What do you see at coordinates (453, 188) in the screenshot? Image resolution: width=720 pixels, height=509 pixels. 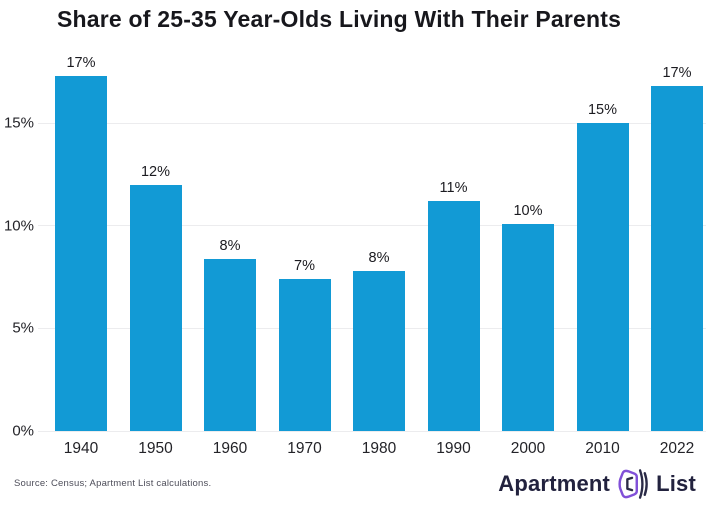 I see `bar-value-label: 11%` at bounding box center [453, 188].